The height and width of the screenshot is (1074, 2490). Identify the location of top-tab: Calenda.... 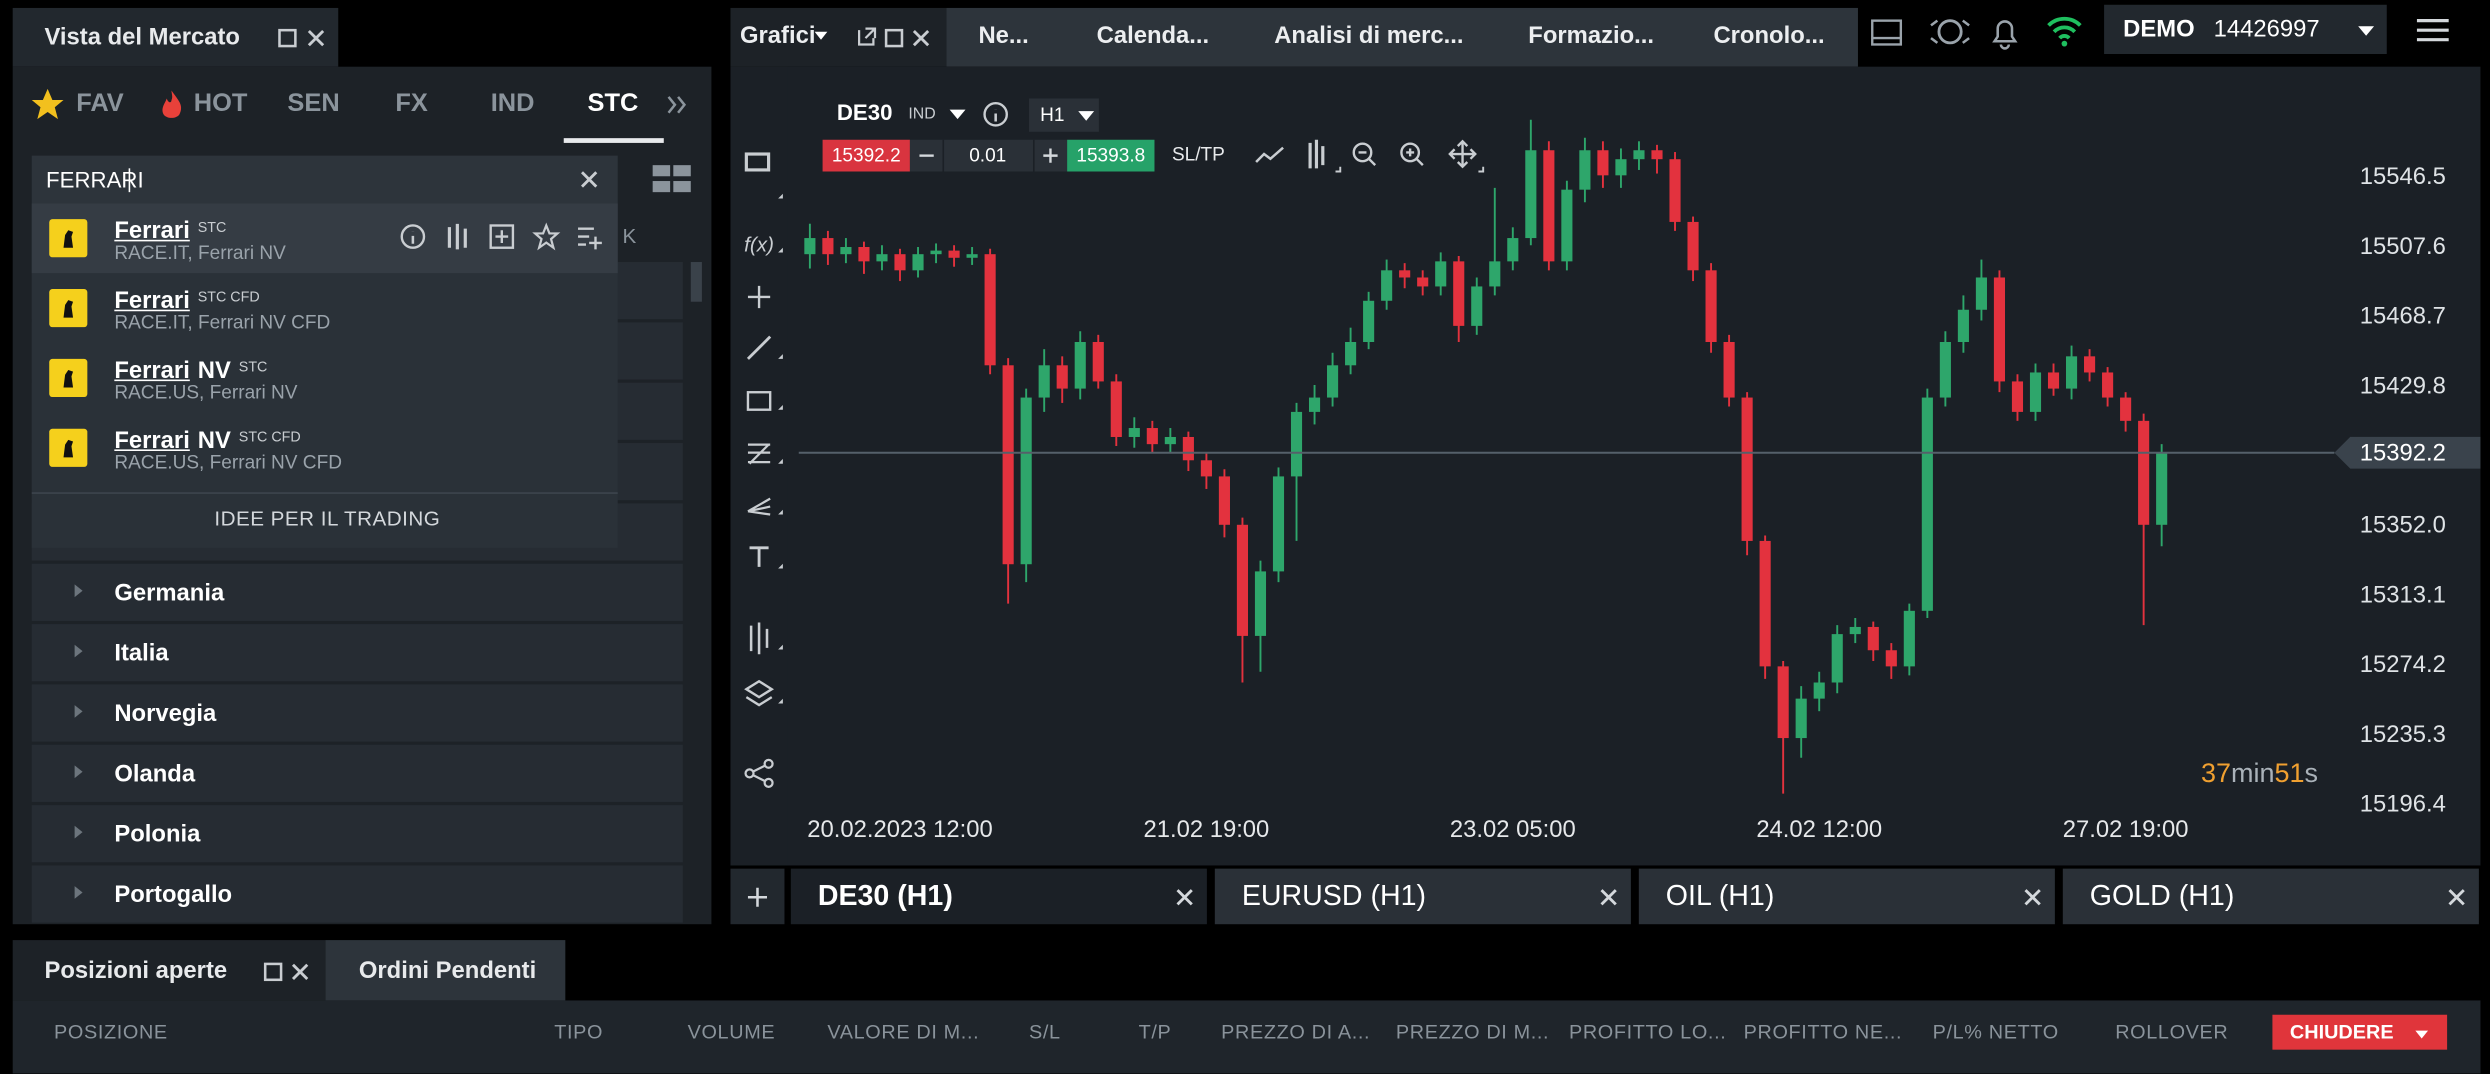
(1153, 36).